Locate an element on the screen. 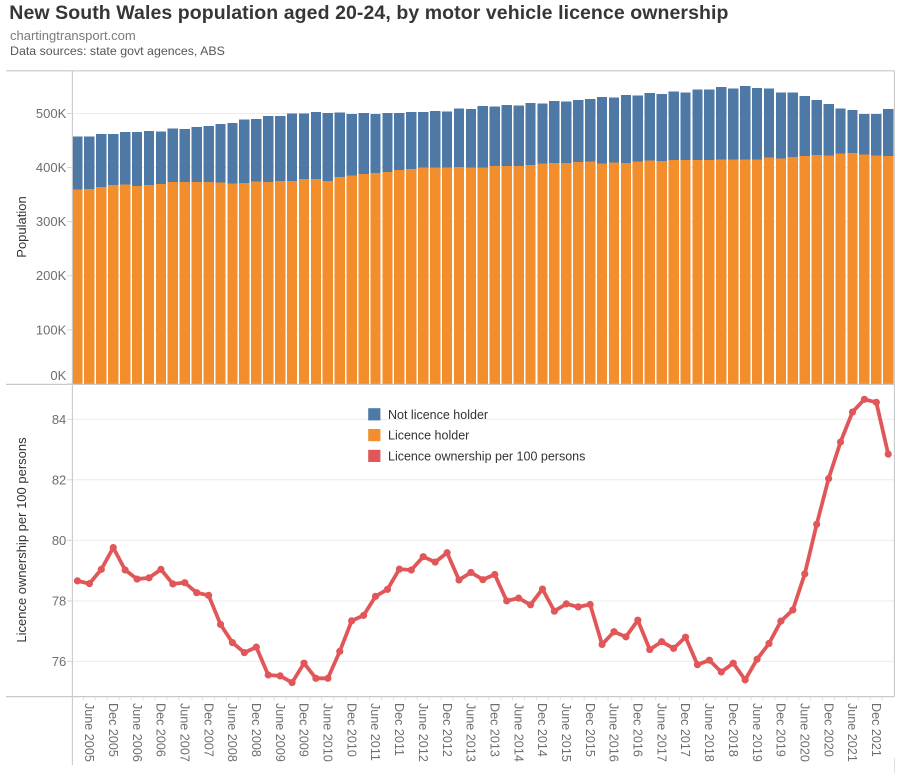 The width and height of the screenshot is (897, 773). svg-text: 78 is located at coordinates (59, 600).